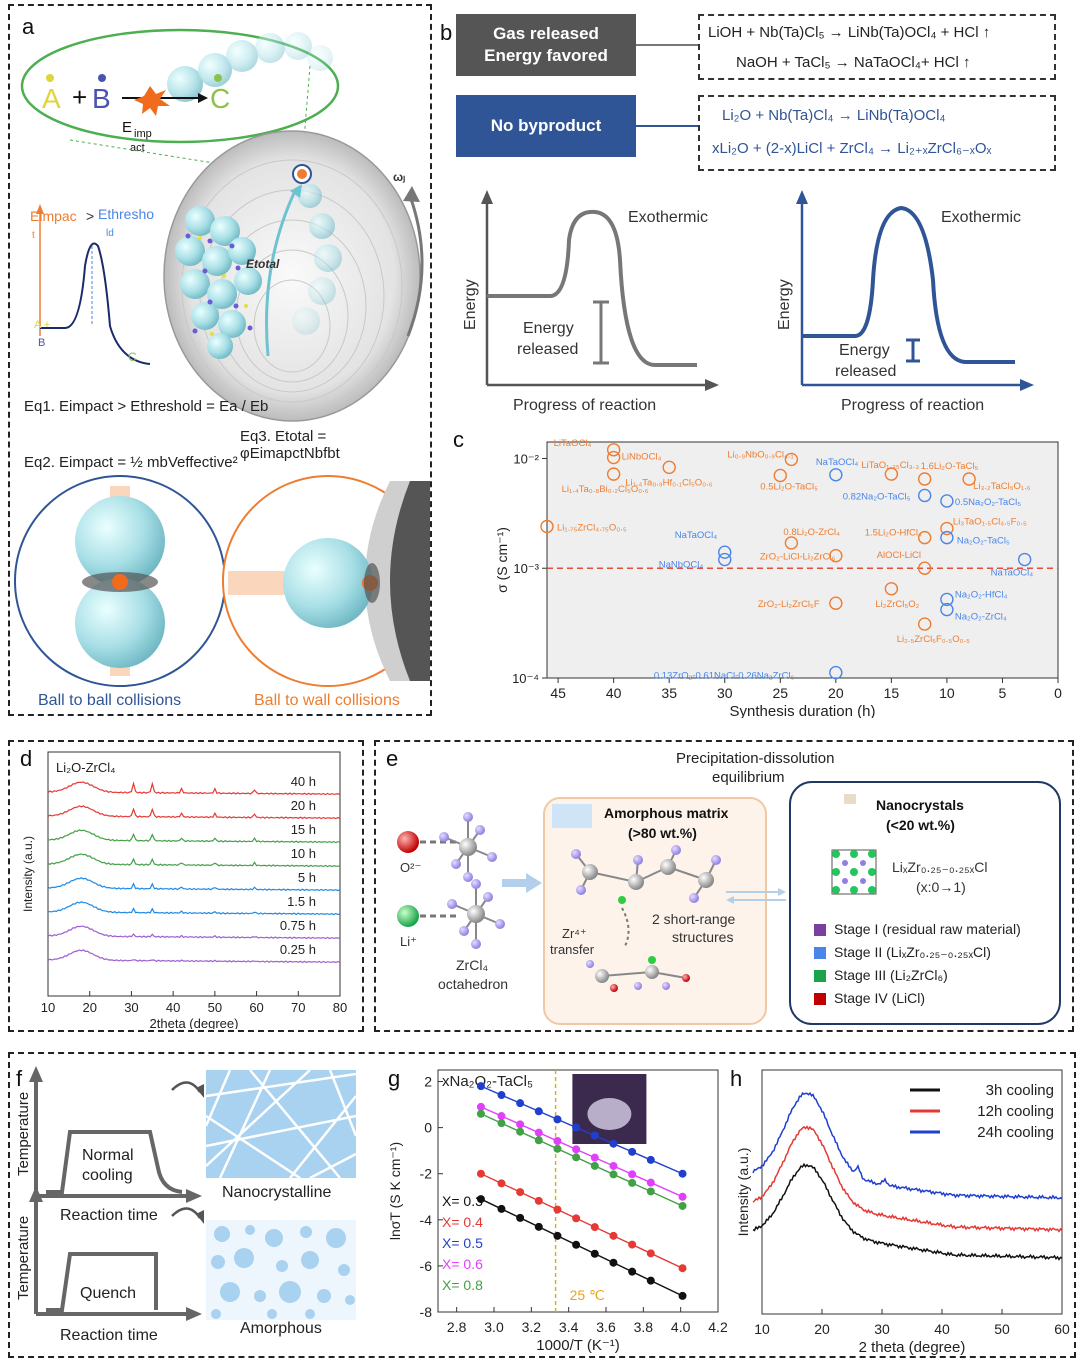 This screenshot has height=1361, width=1080. What do you see at coordinates (880, 998) in the screenshot?
I see `stage-label: Stage IV (LiCl)` at bounding box center [880, 998].